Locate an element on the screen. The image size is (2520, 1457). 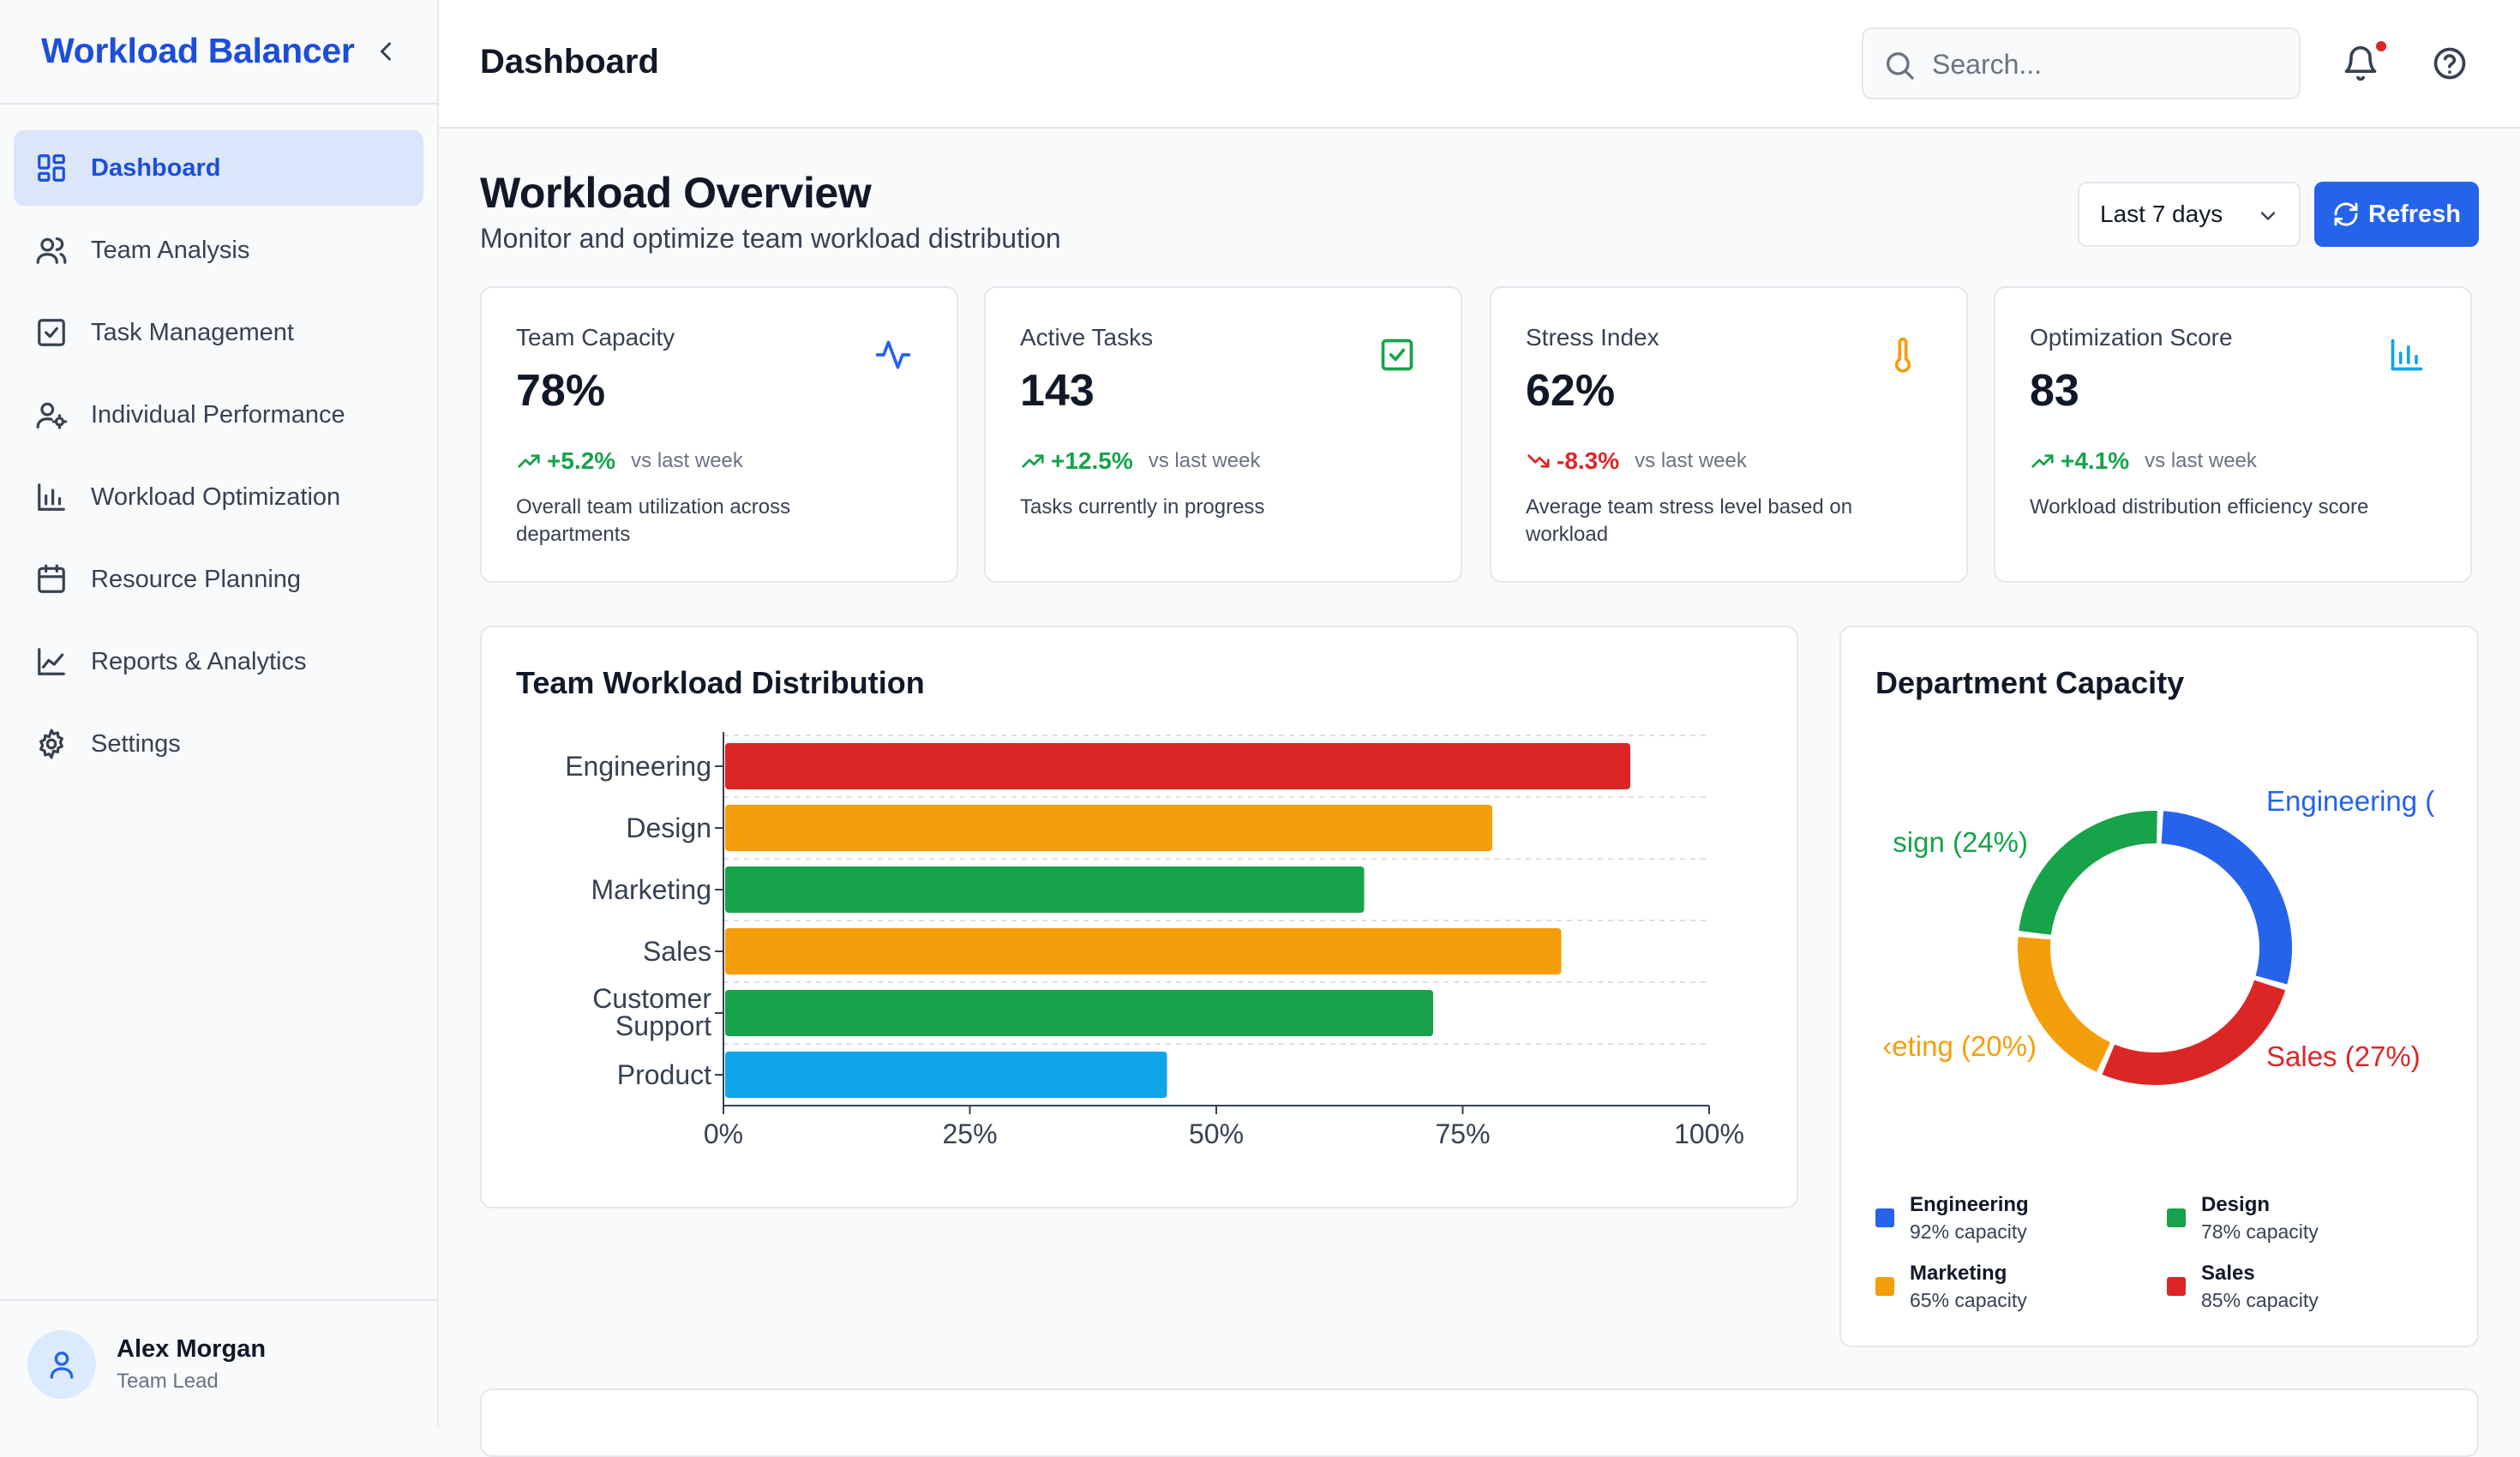
user-icon is located at coordinates (62, 1365).